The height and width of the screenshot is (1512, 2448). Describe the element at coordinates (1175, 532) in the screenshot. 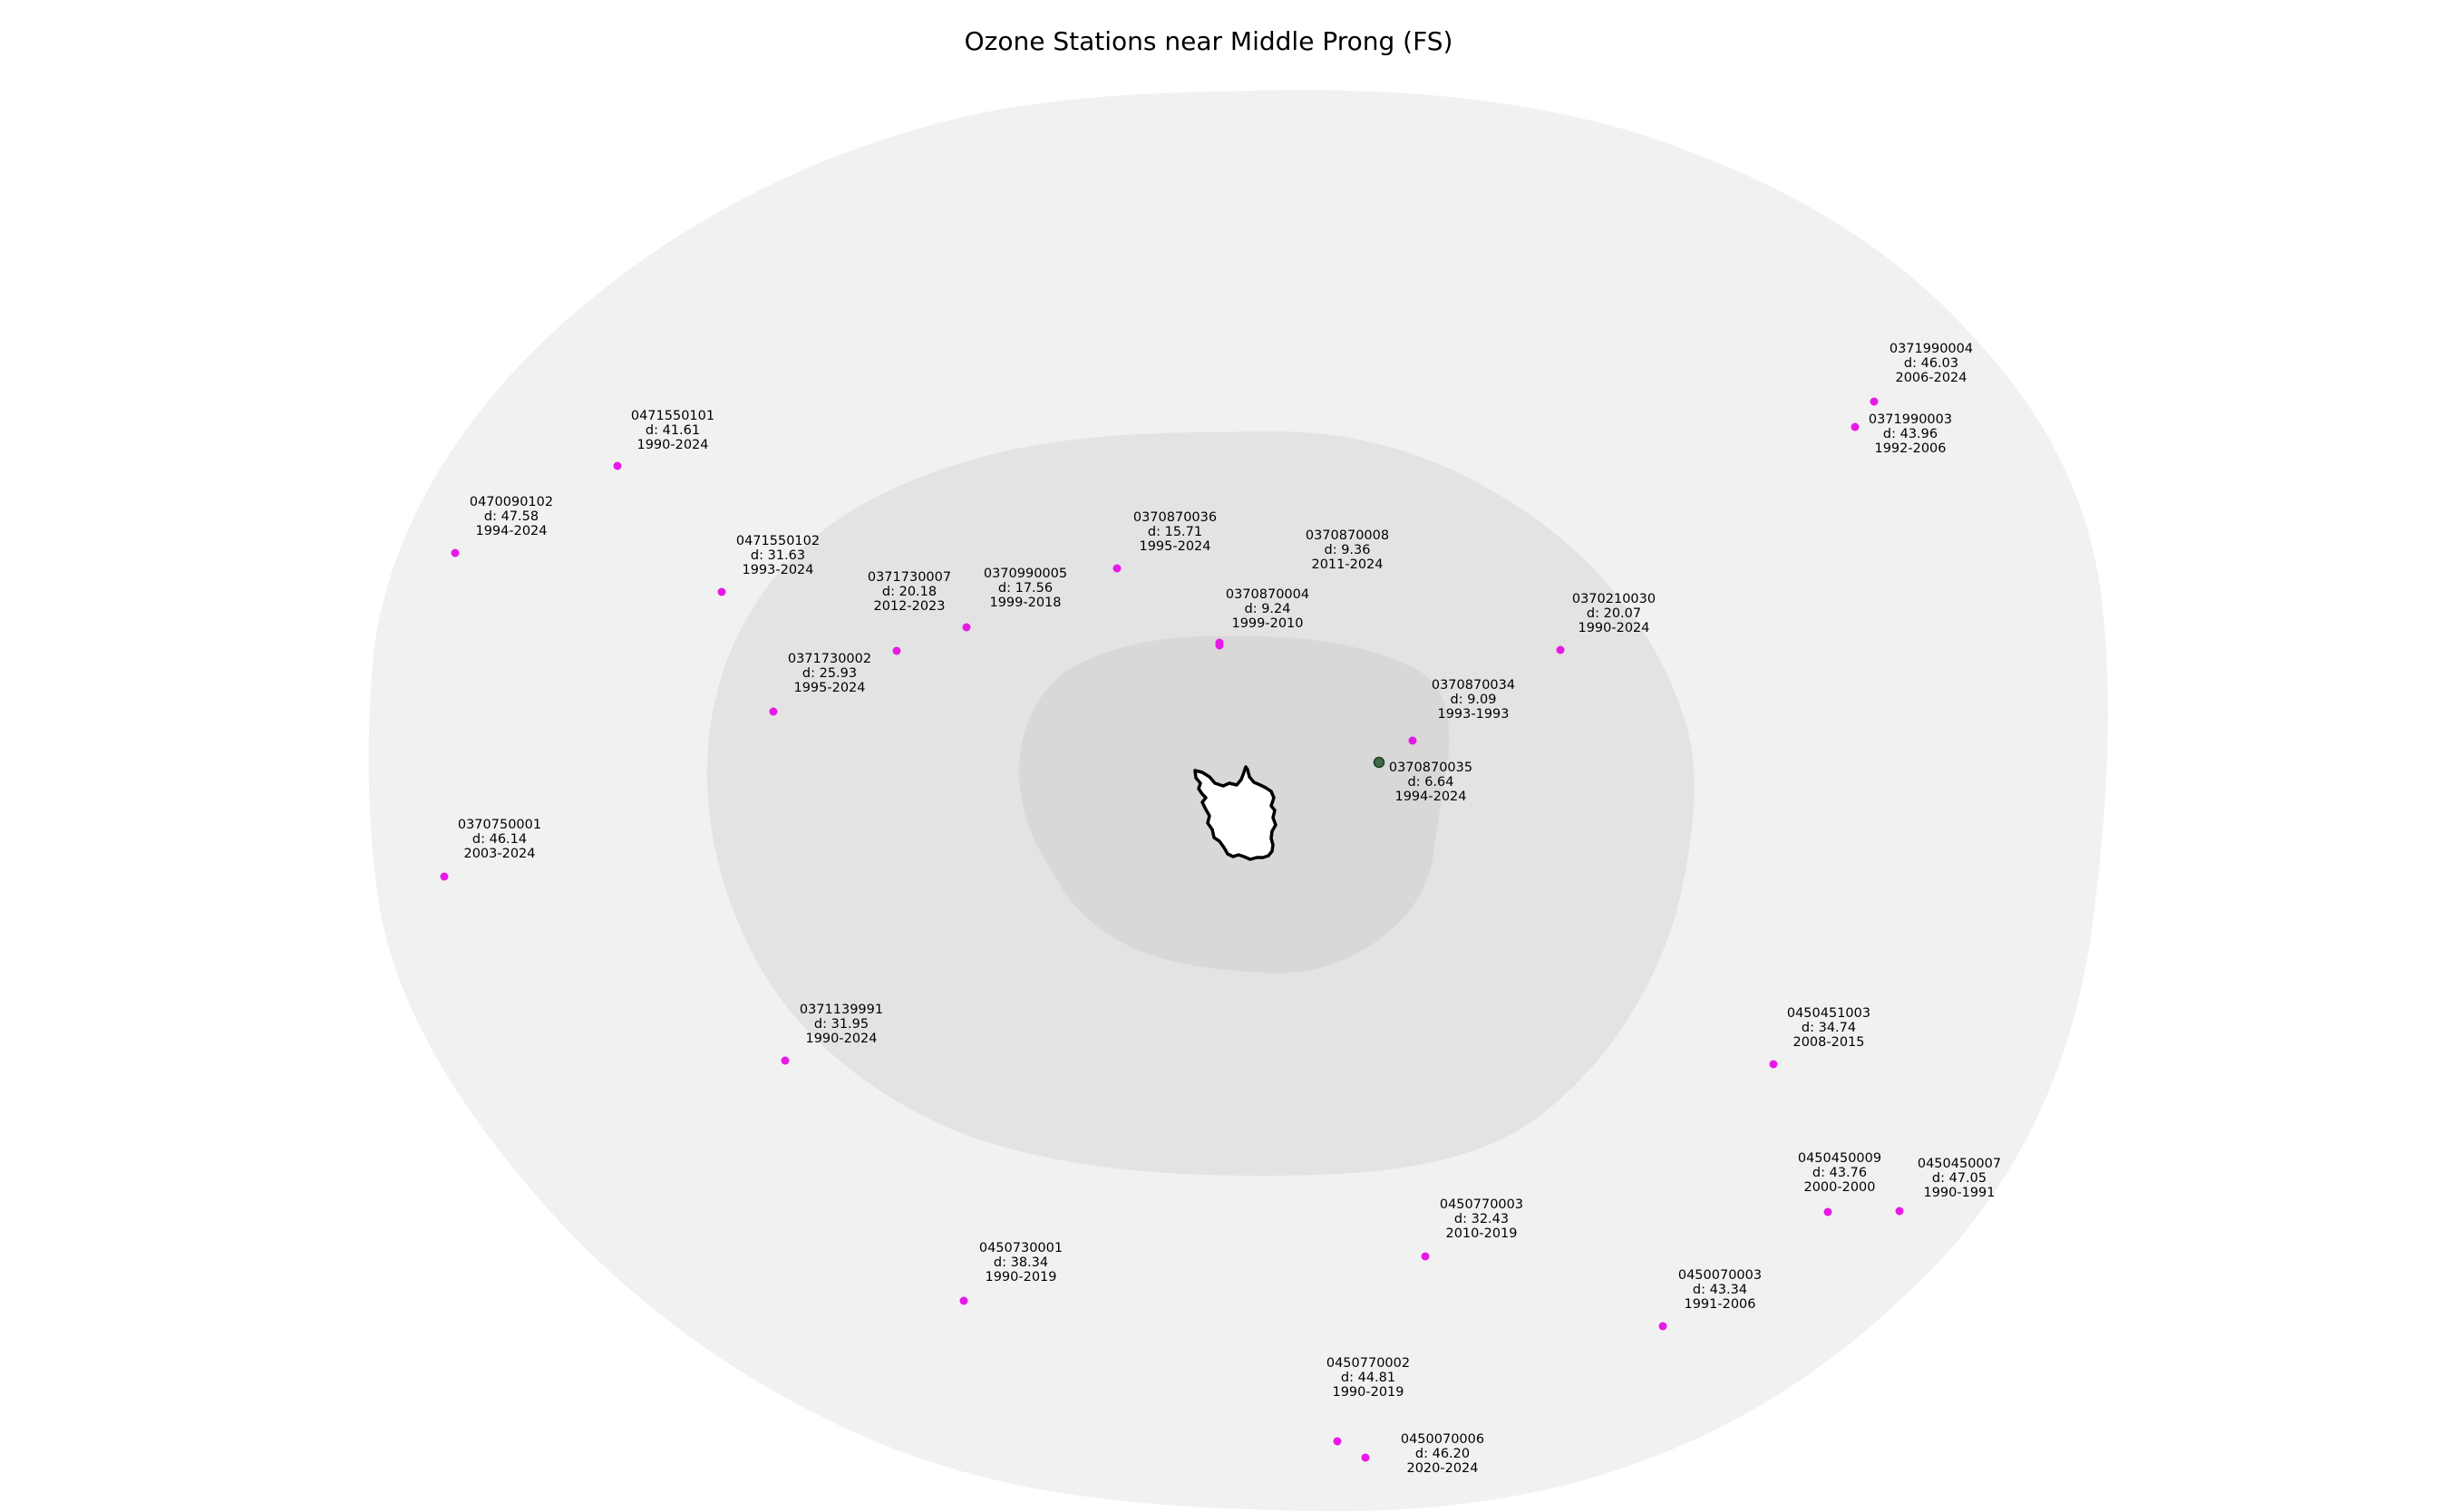

I see `station-label: 0370870036 d: 15.71 1995-2024` at that location.